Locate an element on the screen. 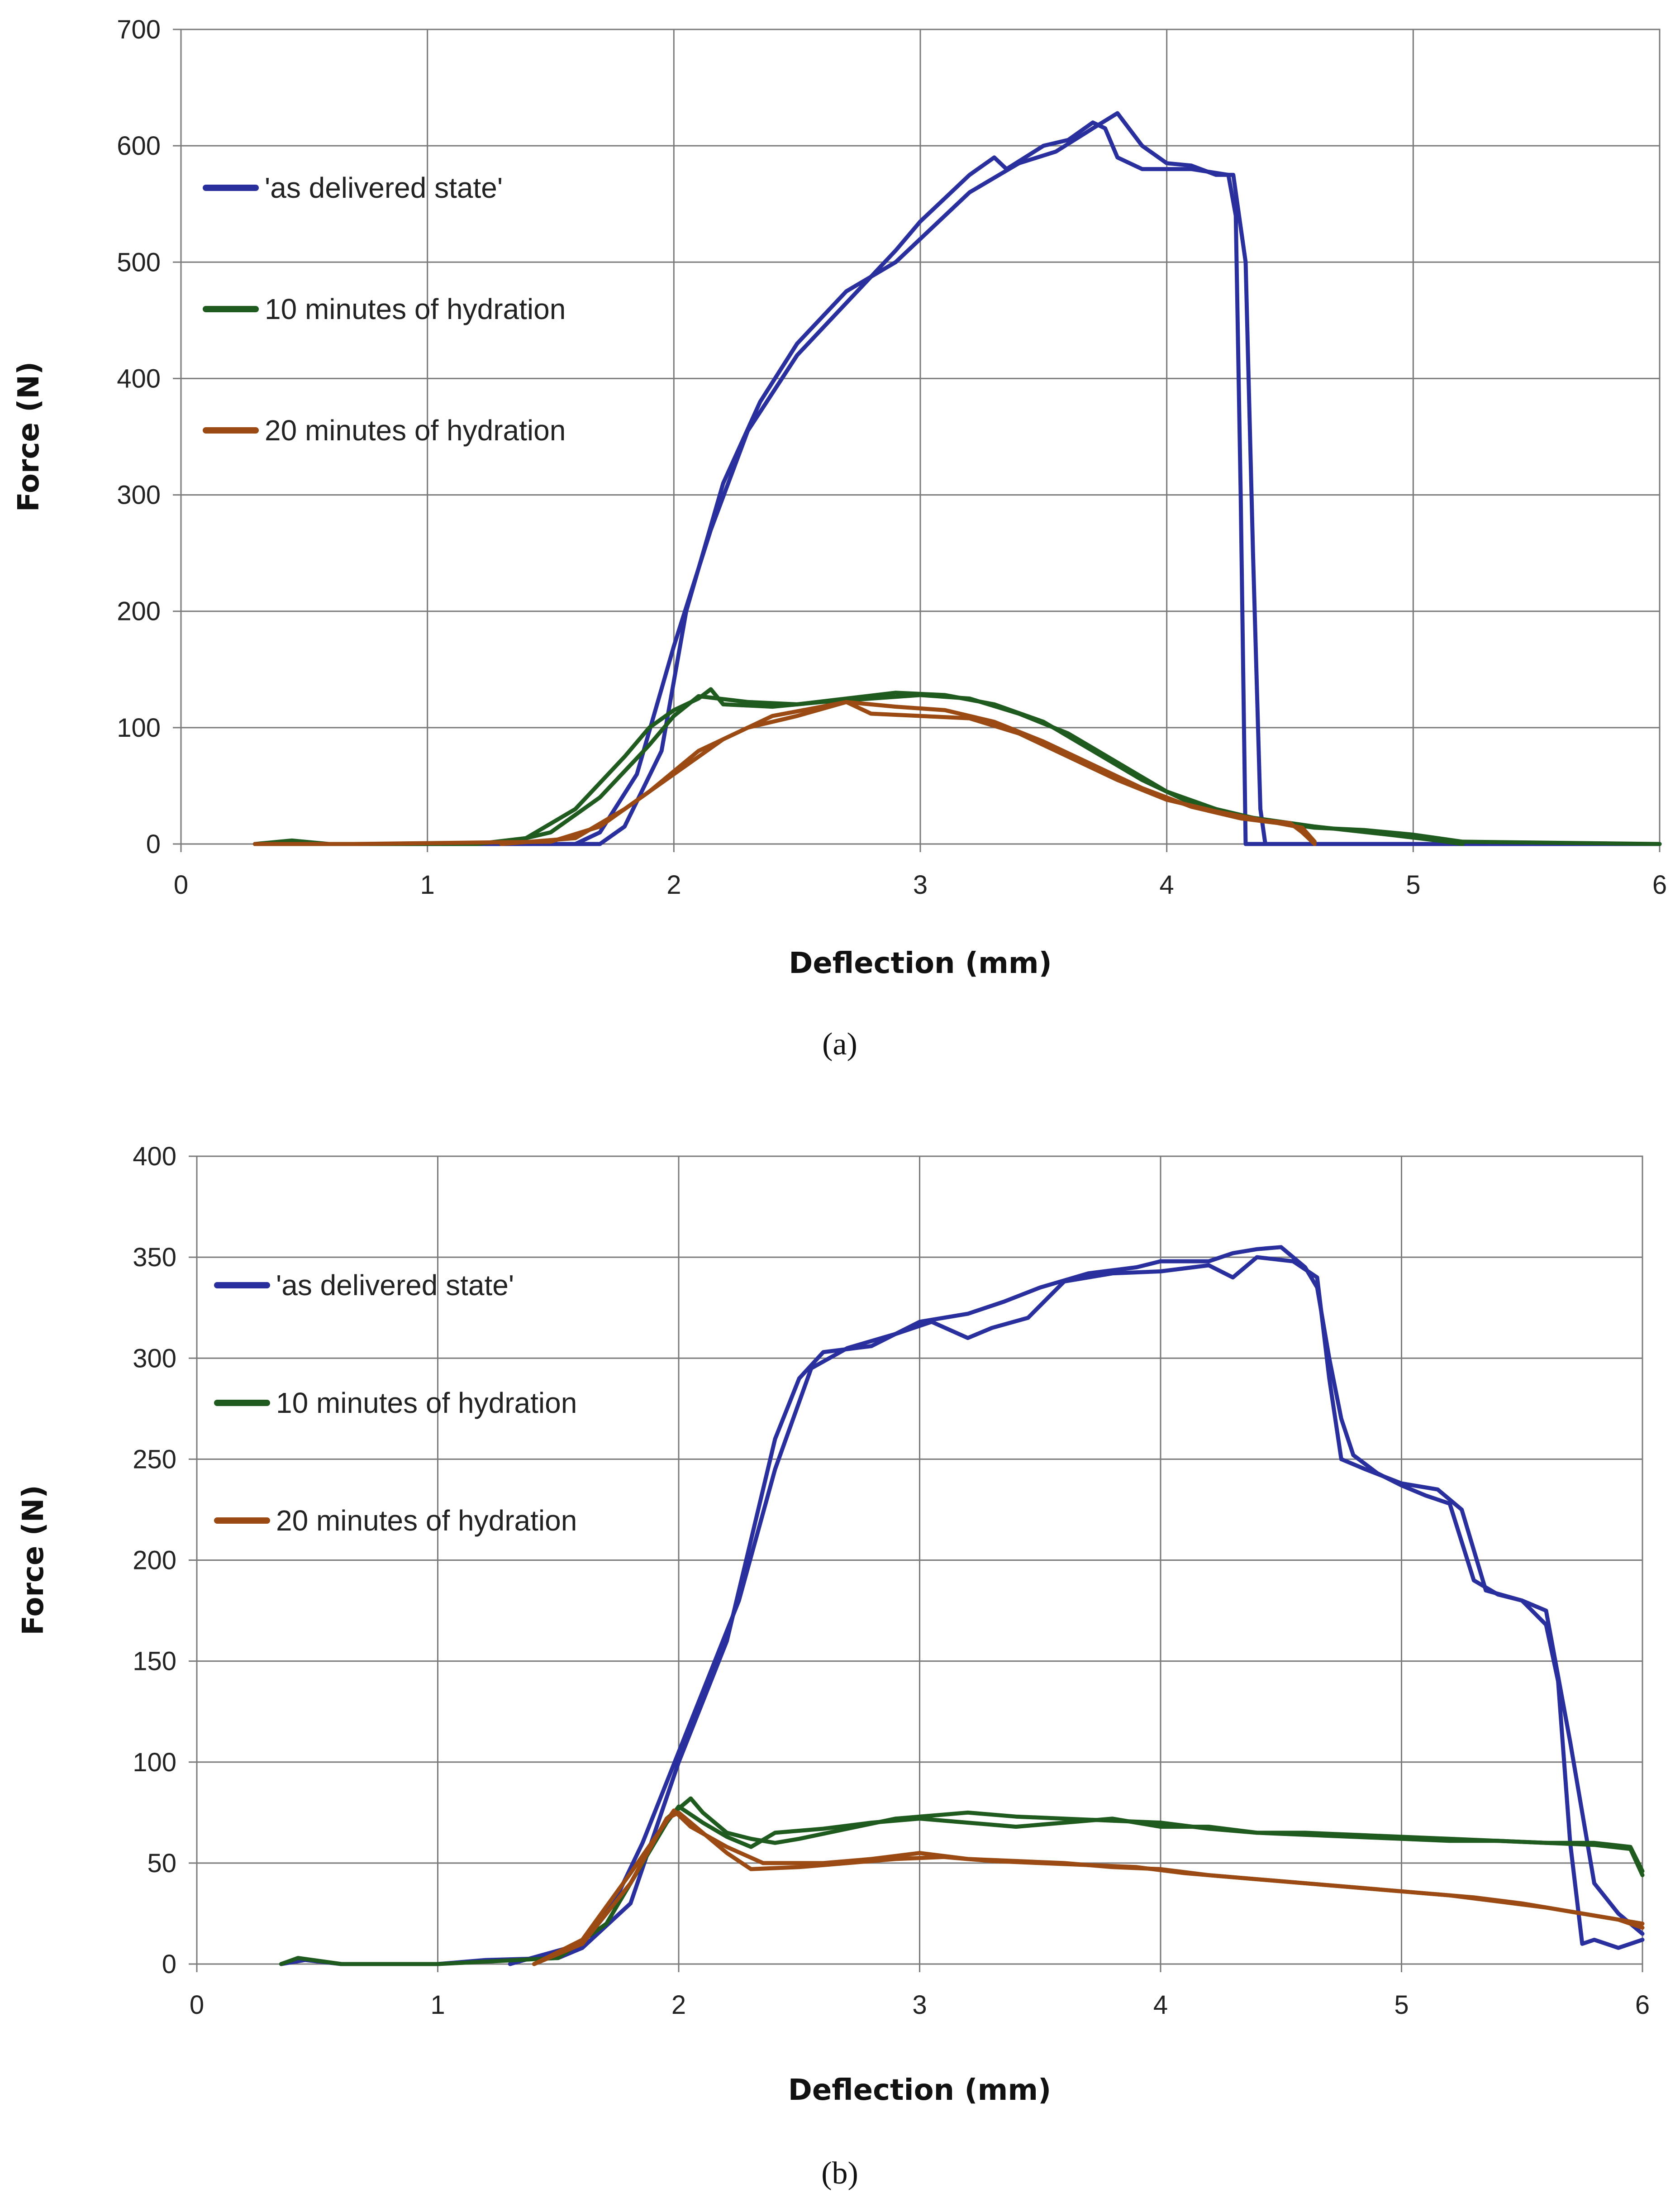  y-tick-label: 50 is located at coordinates (161, 1863).